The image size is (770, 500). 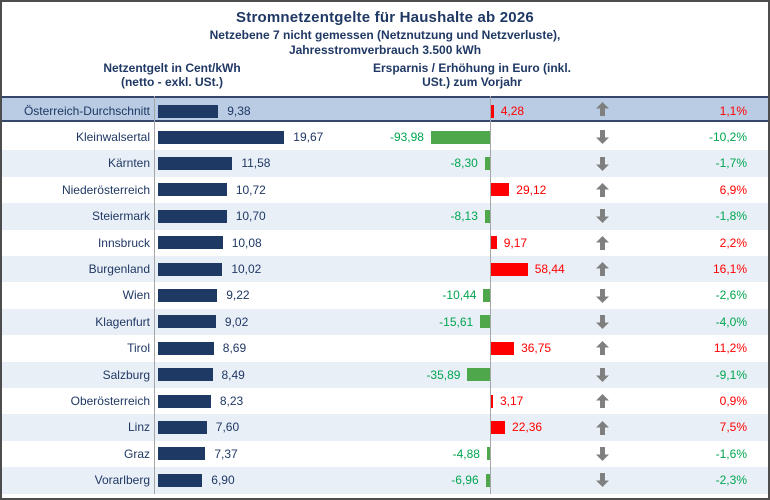 I want to click on ersparnis-value: 22,36, so click(x=527, y=427).